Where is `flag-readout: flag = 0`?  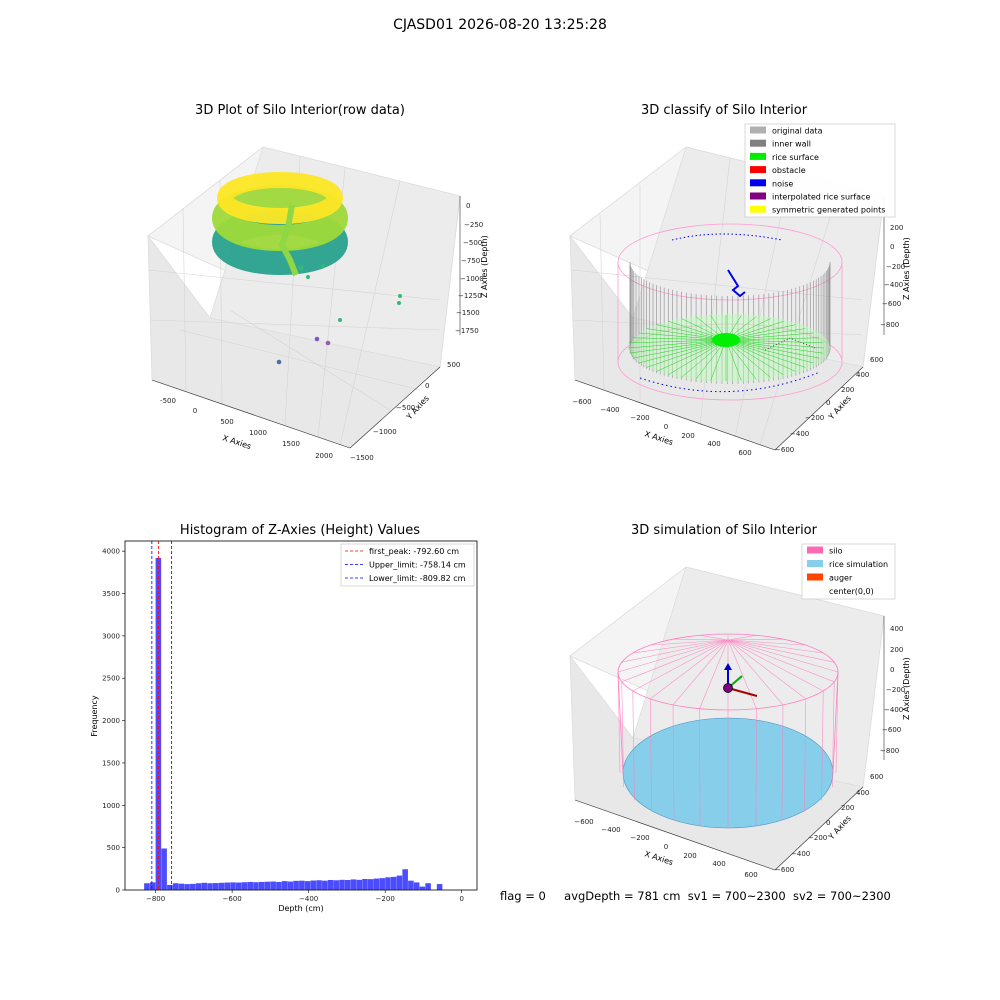
flag-readout: flag = 0 is located at coordinates (523, 896).